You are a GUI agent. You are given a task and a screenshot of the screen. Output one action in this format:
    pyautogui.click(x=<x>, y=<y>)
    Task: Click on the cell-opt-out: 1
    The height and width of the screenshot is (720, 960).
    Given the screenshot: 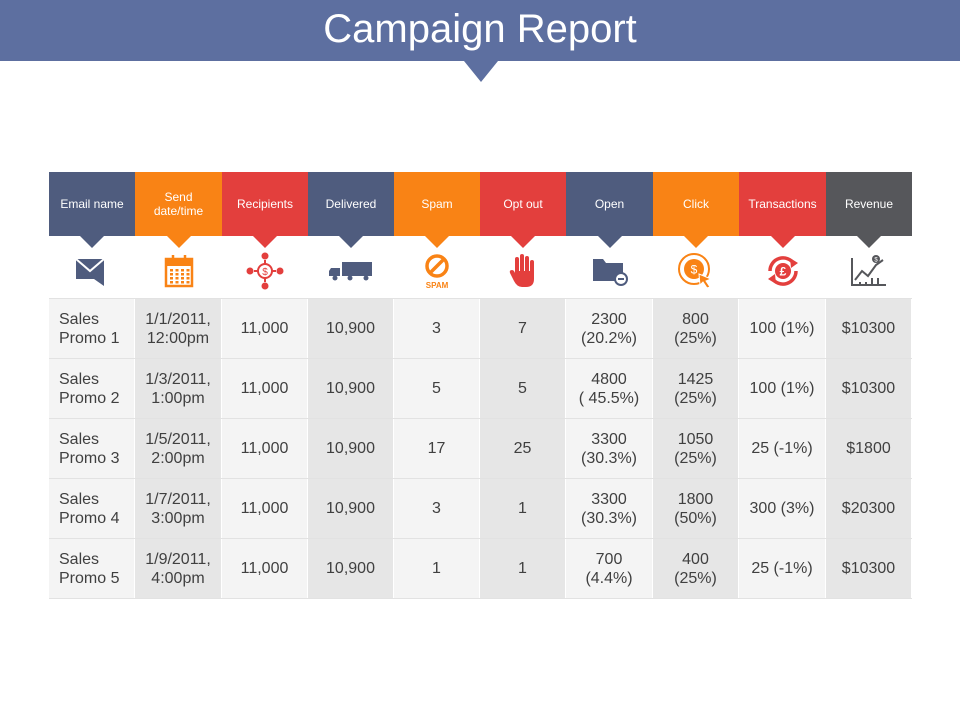 What is the action you would take?
    pyautogui.click(x=523, y=508)
    